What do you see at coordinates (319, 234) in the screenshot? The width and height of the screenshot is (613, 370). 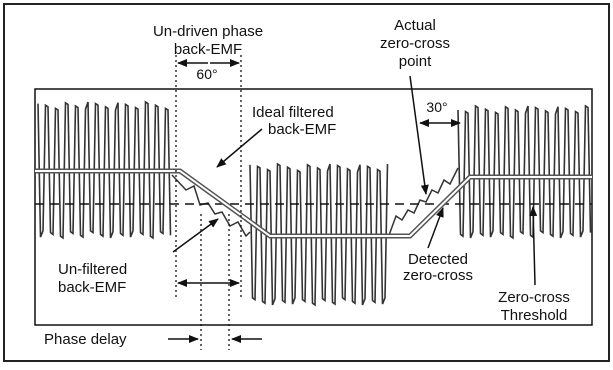 I see `waveform-segment-middle` at bounding box center [319, 234].